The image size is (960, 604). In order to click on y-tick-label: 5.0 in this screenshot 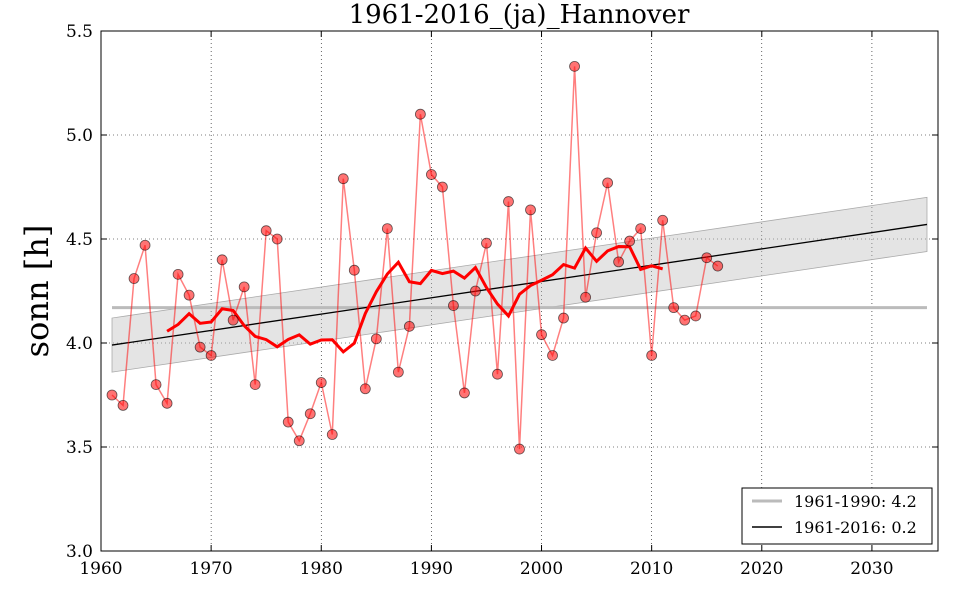, I will do `click(79, 136)`.